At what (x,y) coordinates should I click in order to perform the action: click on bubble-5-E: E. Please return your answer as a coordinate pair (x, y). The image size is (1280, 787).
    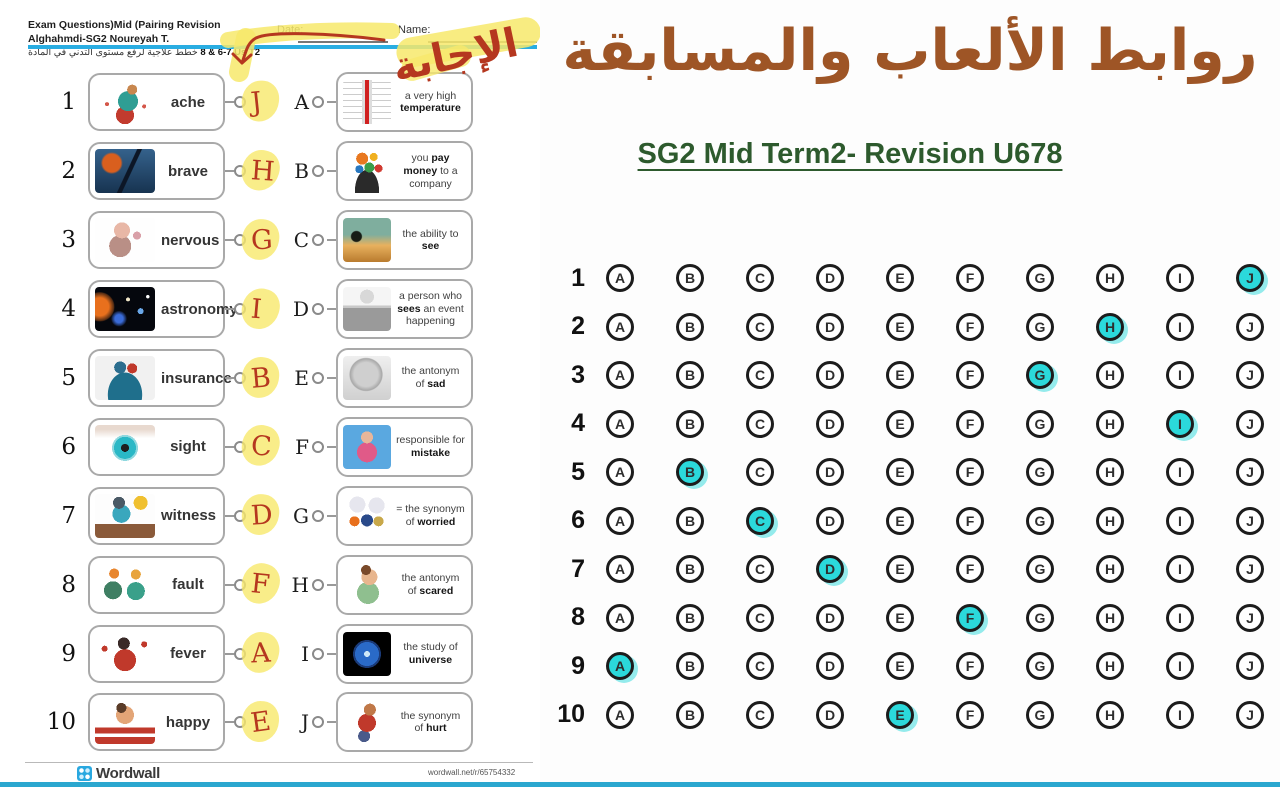
    Looking at the image, I should click on (900, 472).